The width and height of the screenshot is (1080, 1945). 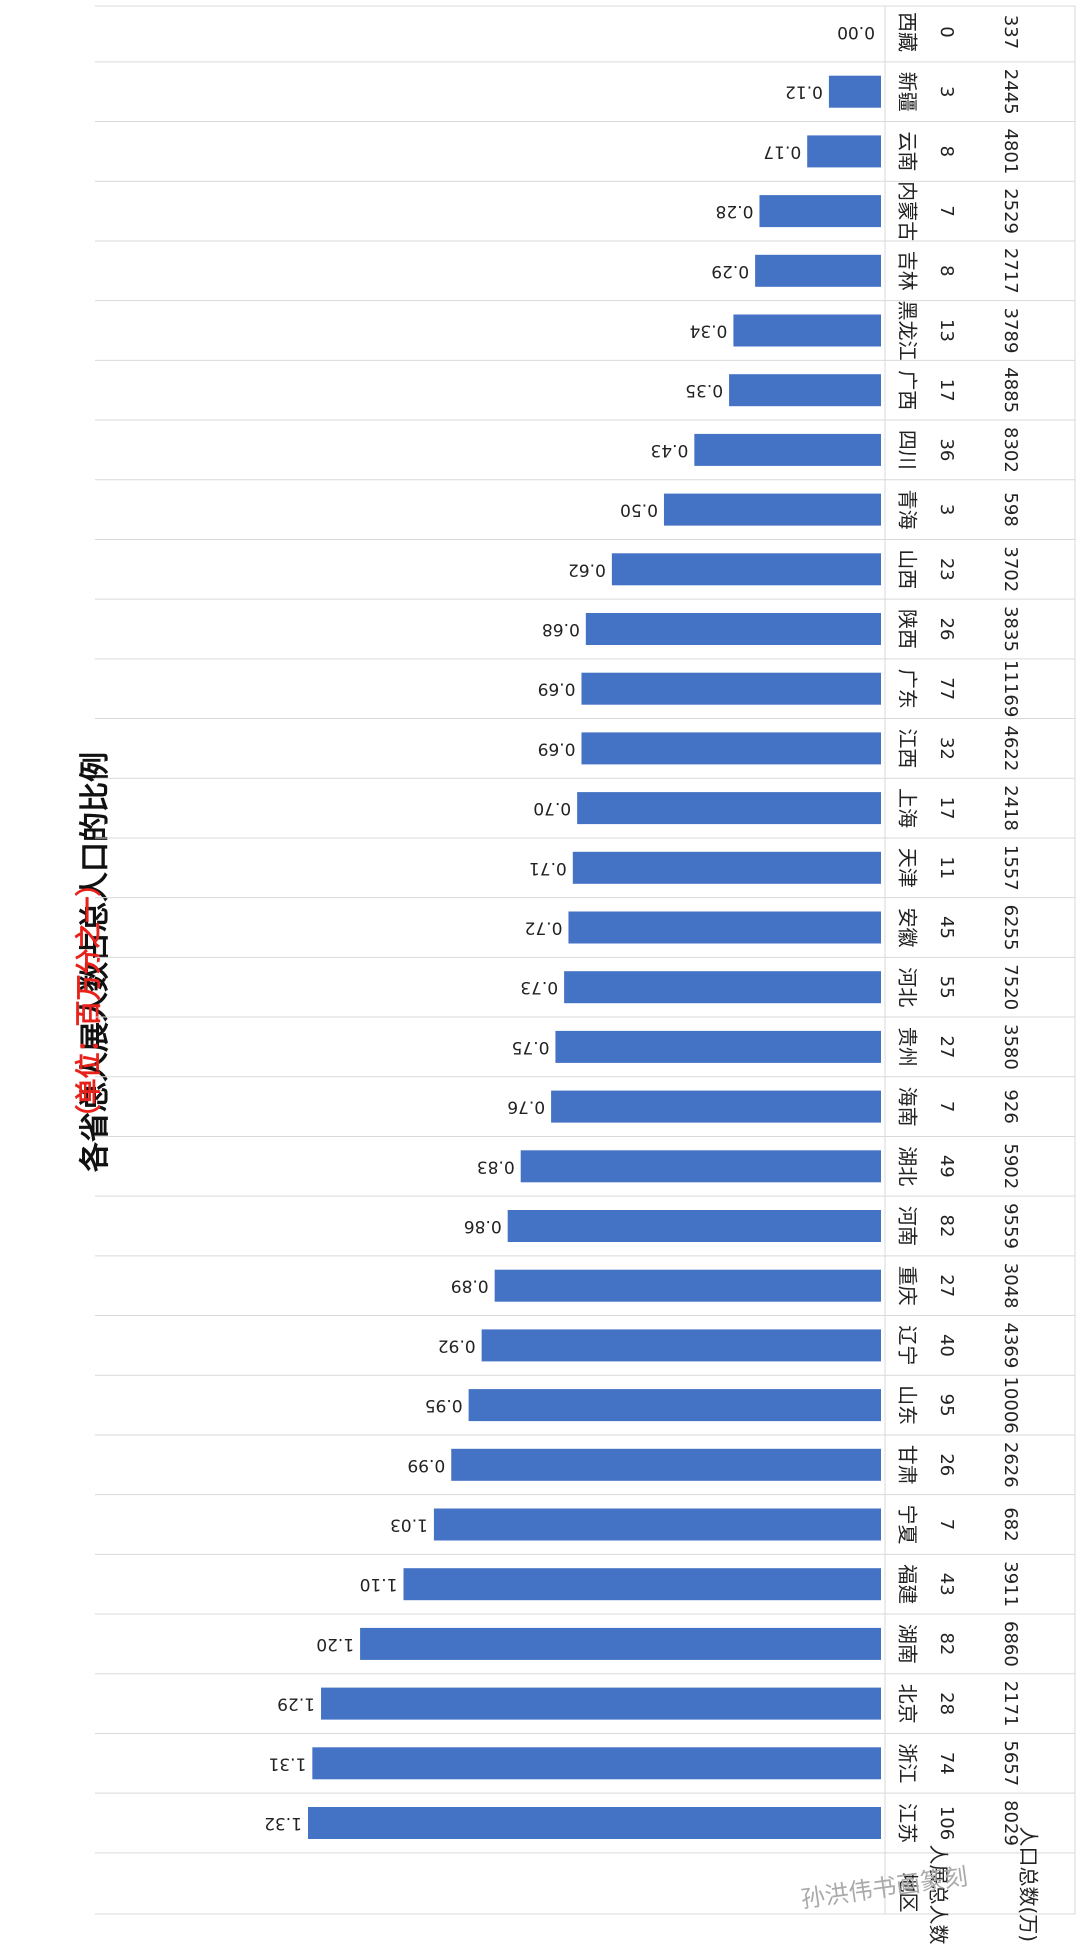 I want to click on population-label: 3789, so click(x=1010, y=331).